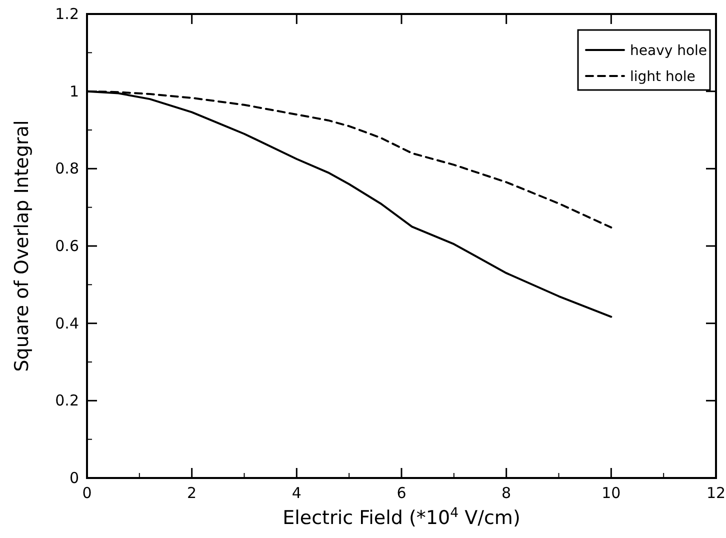  What do you see at coordinates (297, 493) in the screenshot?
I see `x-tick-label: 4` at bounding box center [297, 493].